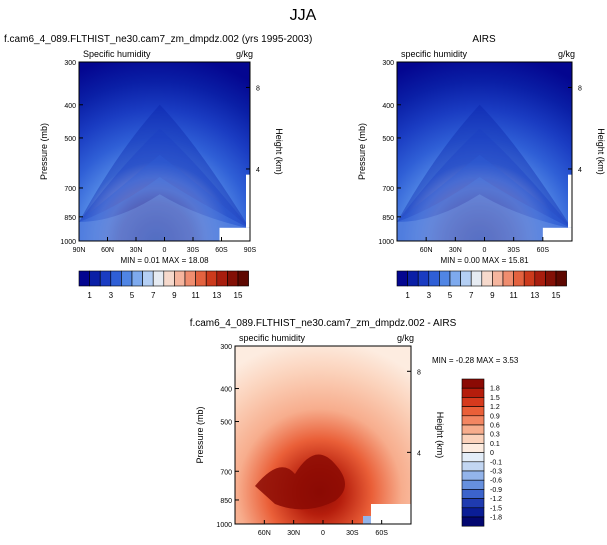 The width and height of the screenshot is (607, 545). What do you see at coordinates (495, 435) in the screenshot?
I see `colorbar-label: 0.3` at bounding box center [495, 435].